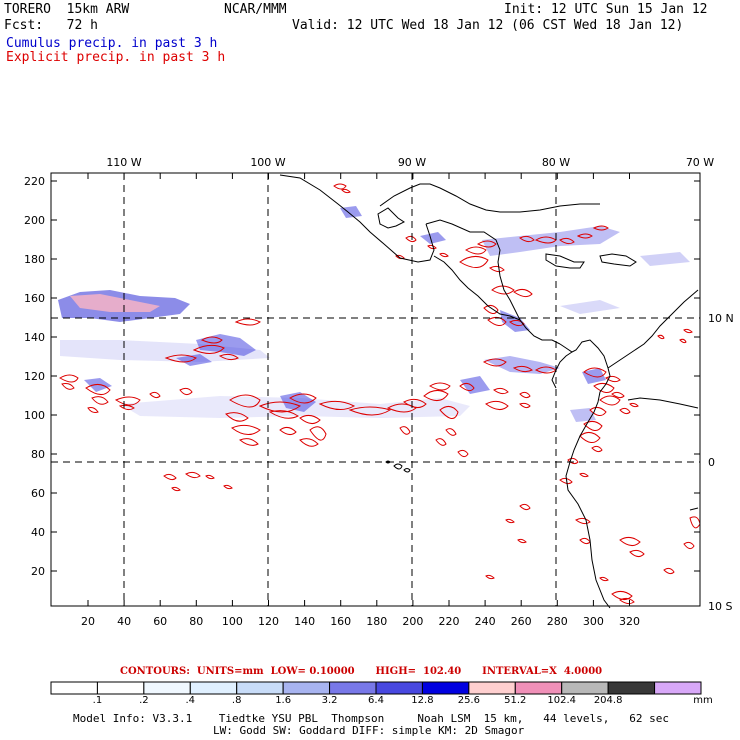 This screenshot has height=740, width=740. I want to click on colorbar, so click(376, 688).